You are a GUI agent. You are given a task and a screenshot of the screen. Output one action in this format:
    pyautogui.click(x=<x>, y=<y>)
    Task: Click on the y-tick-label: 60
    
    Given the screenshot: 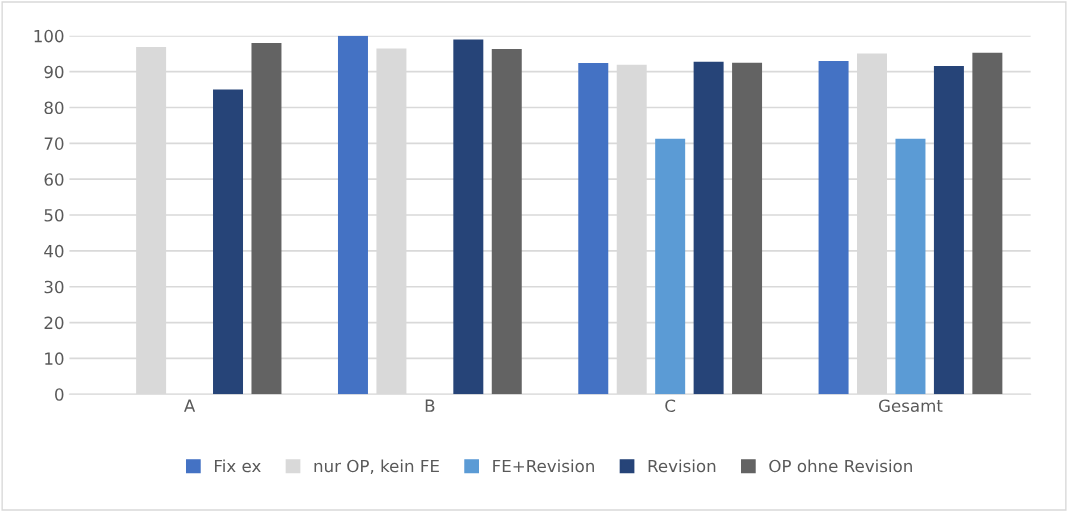 What is the action you would take?
    pyautogui.click(x=54, y=179)
    